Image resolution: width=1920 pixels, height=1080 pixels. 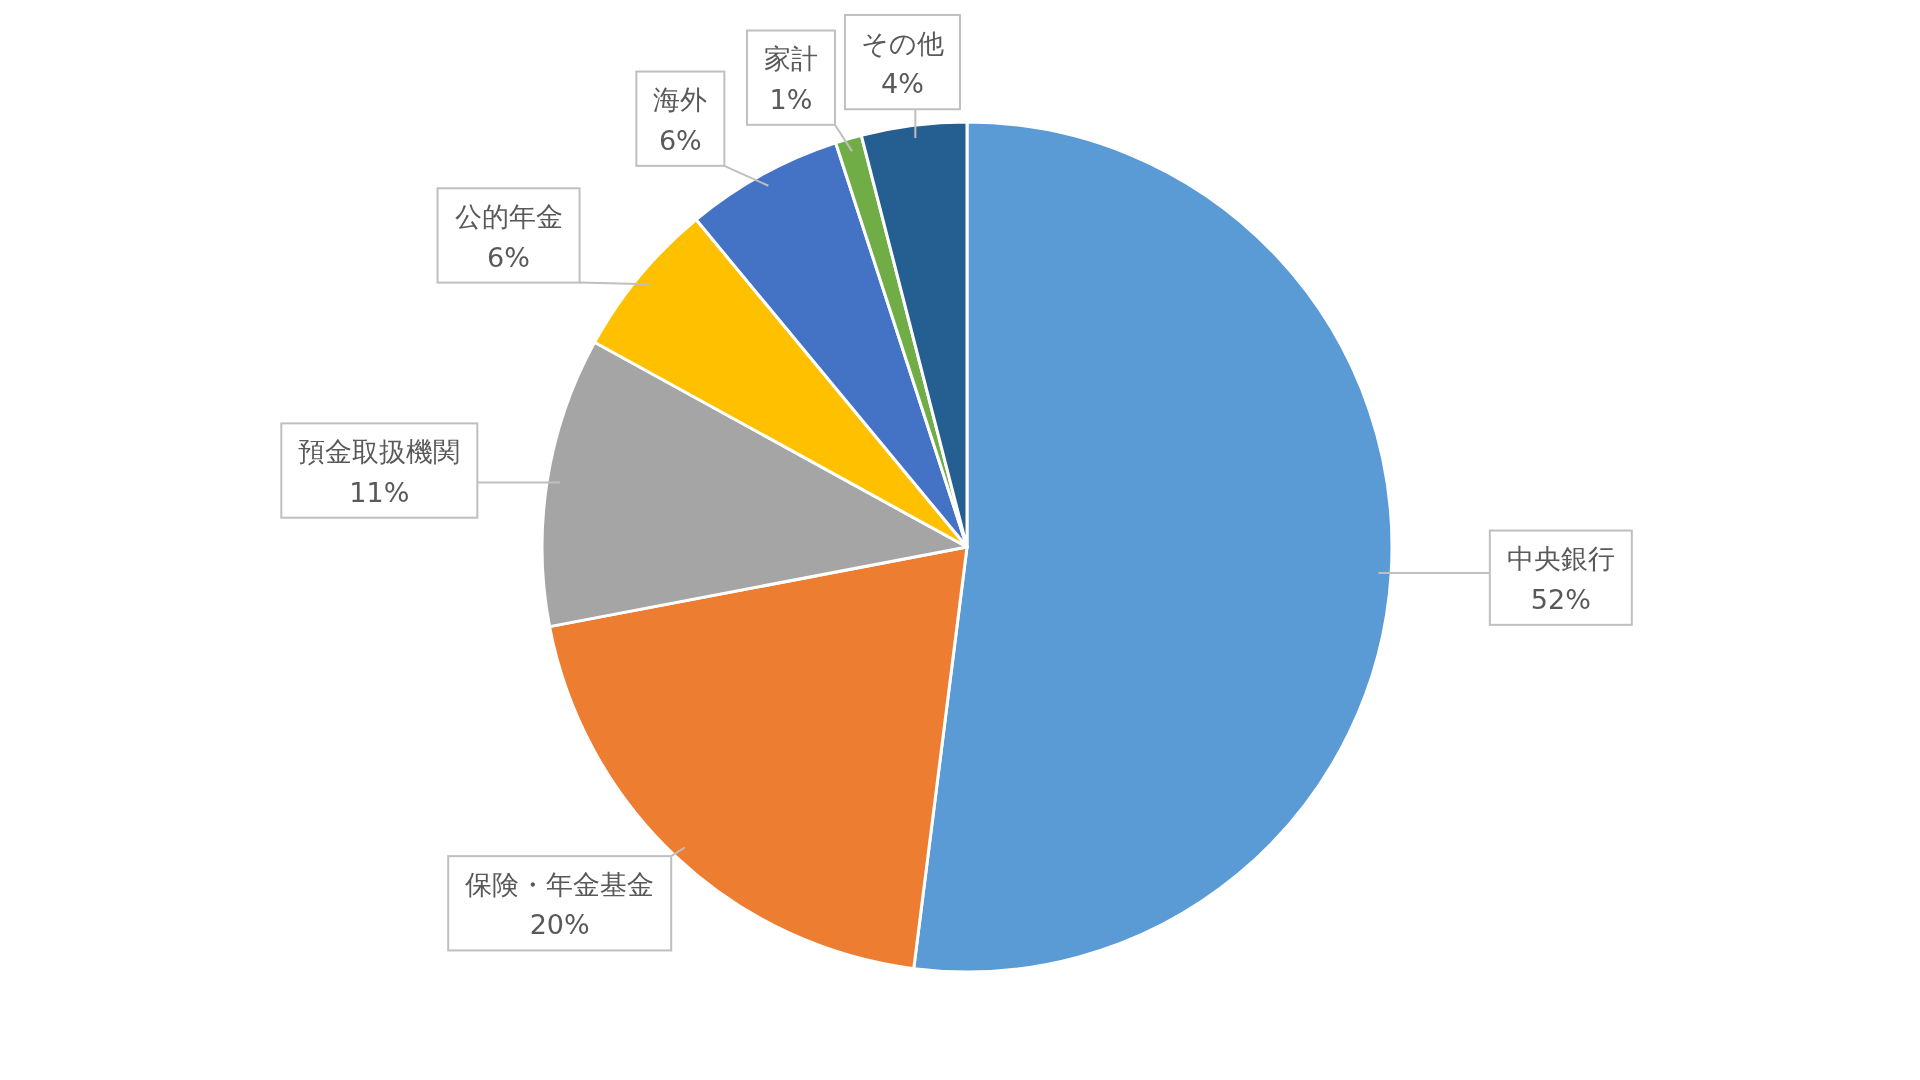 What do you see at coordinates (791, 99) in the screenshot?
I see `data-label: 1%` at bounding box center [791, 99].